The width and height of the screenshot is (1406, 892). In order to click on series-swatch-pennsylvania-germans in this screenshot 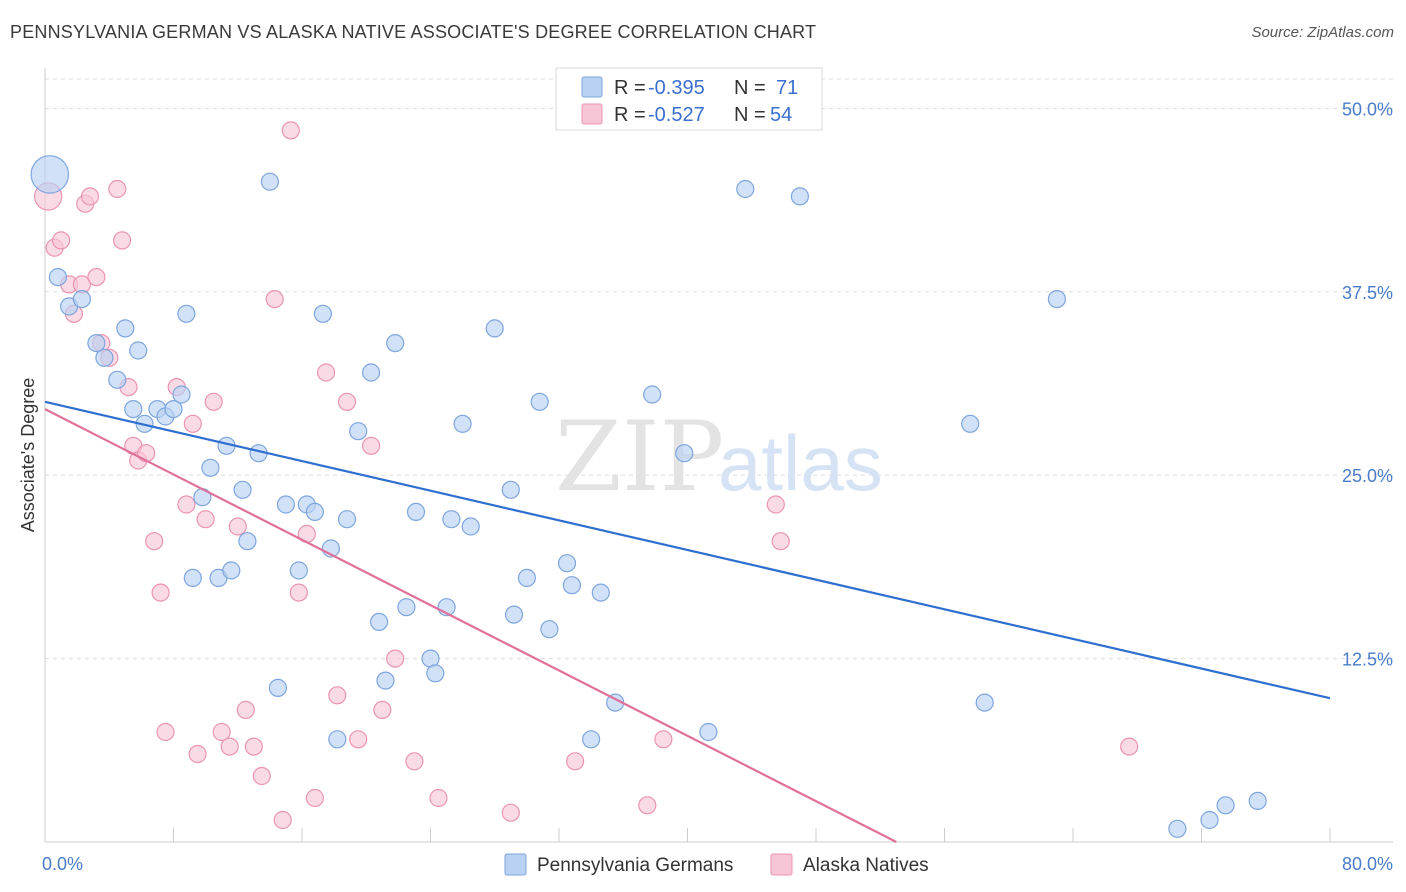, I will do `click(515, 864)`.